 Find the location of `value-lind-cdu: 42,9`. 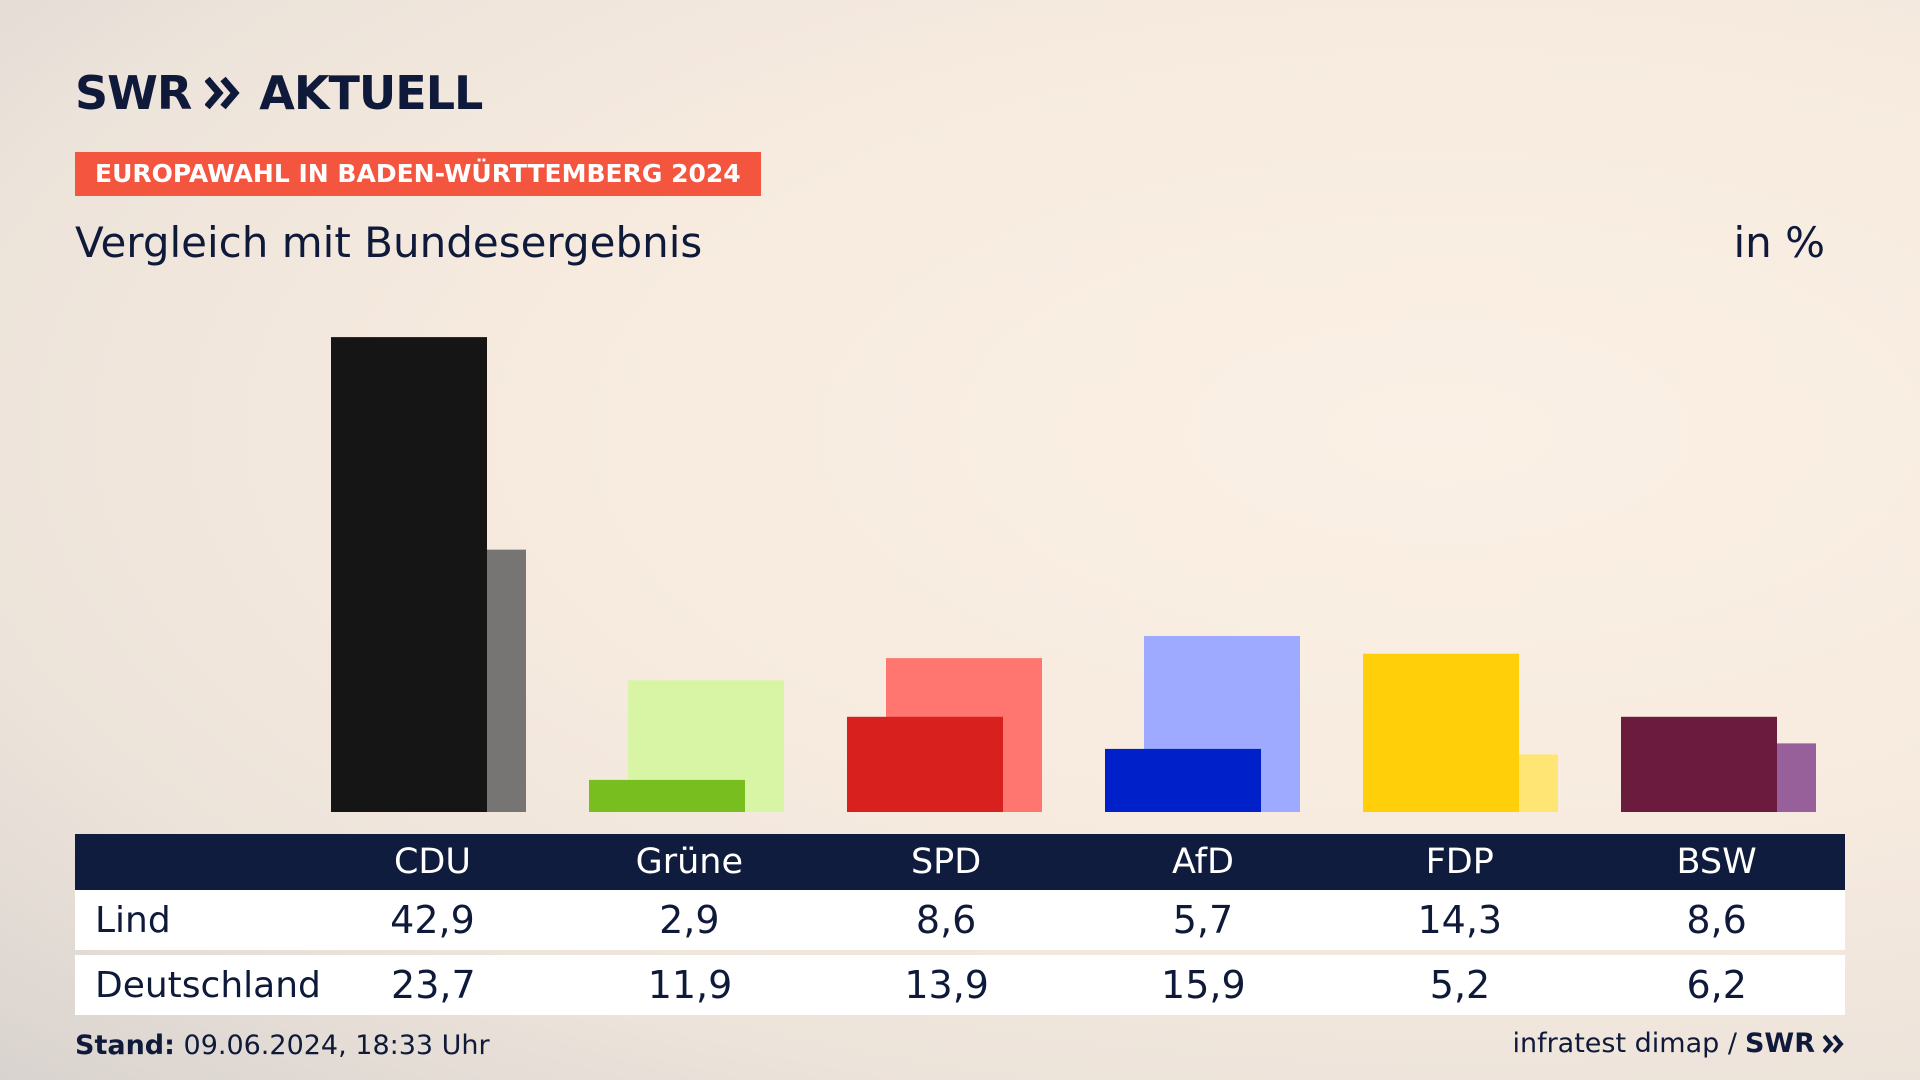

value-lind-cdu: 42,9 is located at coordinates (432, 920).